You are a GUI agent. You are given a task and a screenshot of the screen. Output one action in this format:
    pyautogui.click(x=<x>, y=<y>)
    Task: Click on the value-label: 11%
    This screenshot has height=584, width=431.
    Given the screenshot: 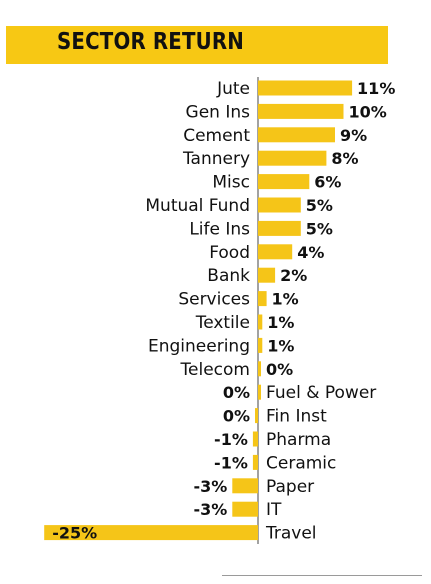 What is the action you would take?
    pyautogui.click(x=376, y=88)
    